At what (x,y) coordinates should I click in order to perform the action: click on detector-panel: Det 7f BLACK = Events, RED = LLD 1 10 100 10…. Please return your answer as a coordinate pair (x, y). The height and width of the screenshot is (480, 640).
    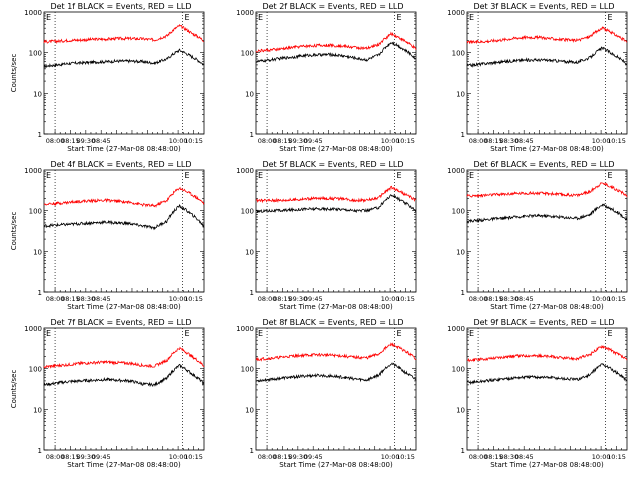
    Looking at the image, I should click on (107, 393).